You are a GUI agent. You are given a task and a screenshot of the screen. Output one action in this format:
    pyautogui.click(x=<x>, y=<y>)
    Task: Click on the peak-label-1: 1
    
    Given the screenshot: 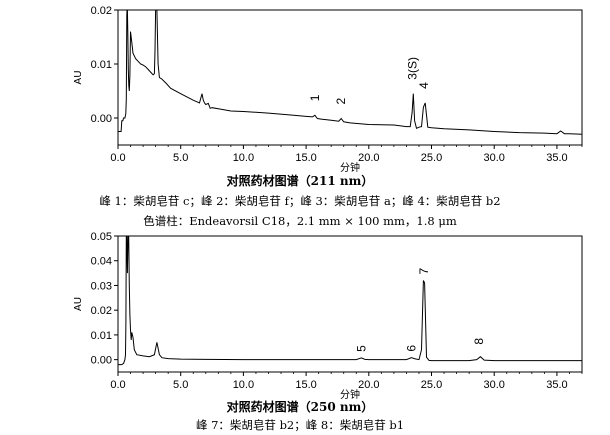 What is the action you would take?
    pyautogui.click(x=315, y=97)
    